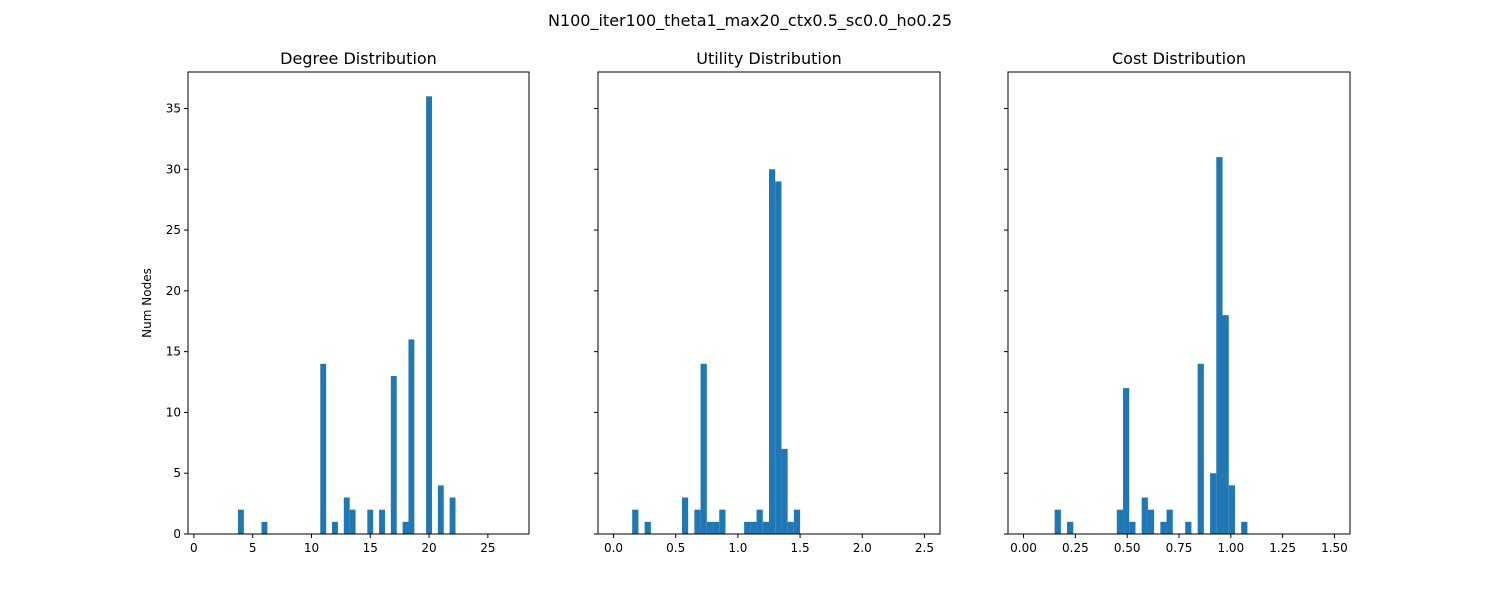  I want to click on x-tick-label: 5, so click(253, 548).